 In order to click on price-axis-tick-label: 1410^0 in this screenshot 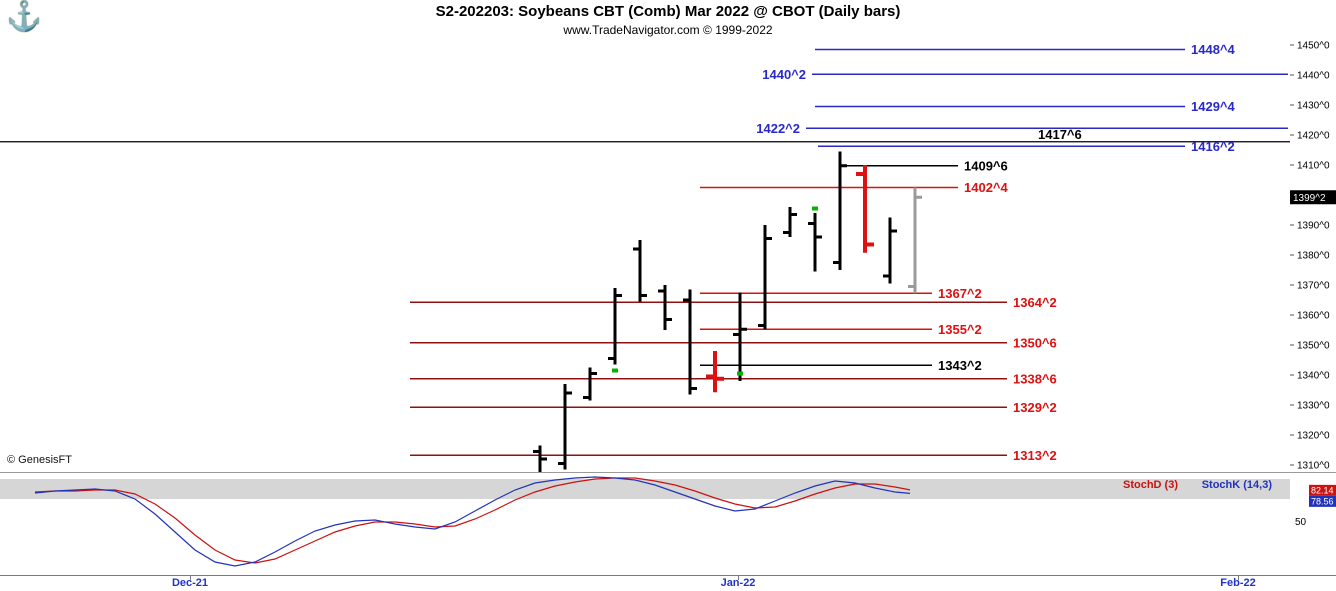, I will do `click(1313, 166)`.